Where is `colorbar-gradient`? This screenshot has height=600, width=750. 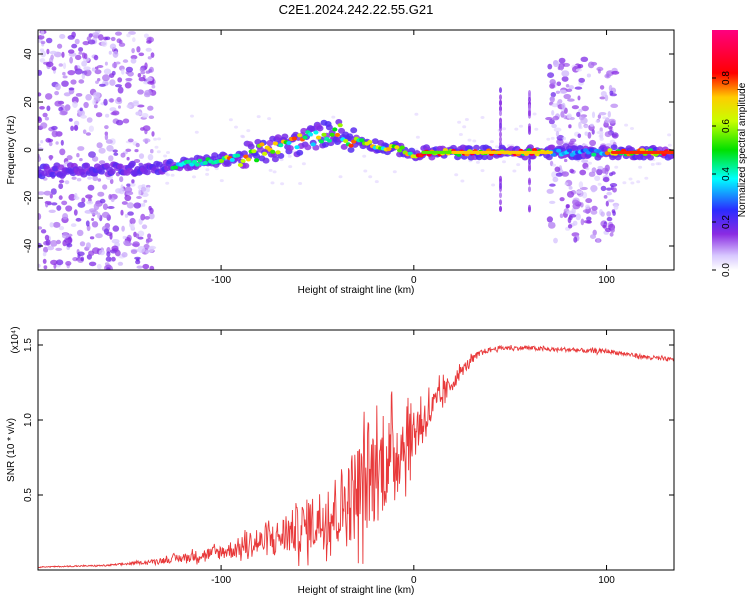
colorbar-gradient is located at coordinates (725, 150).